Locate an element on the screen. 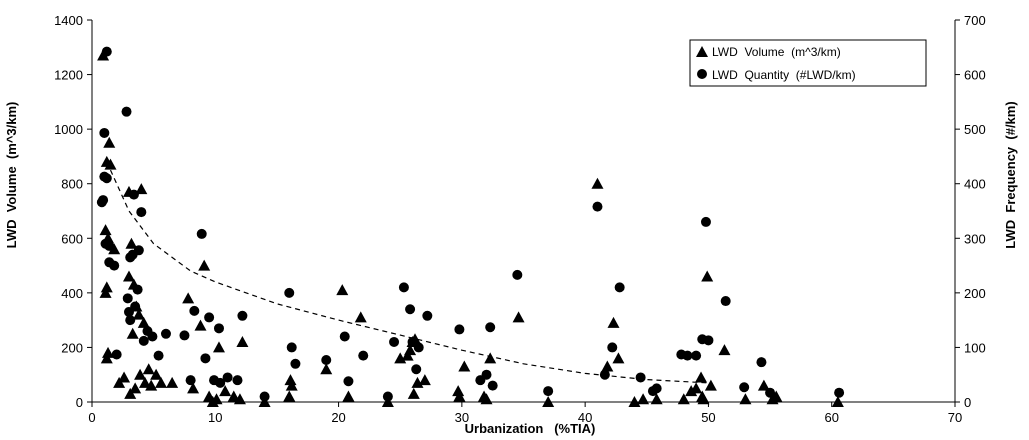 The height and width of the screenshot is (440, 1029). legend-volume-label: LWD Volume (m^3/km) is located at coordinates (776, 52).